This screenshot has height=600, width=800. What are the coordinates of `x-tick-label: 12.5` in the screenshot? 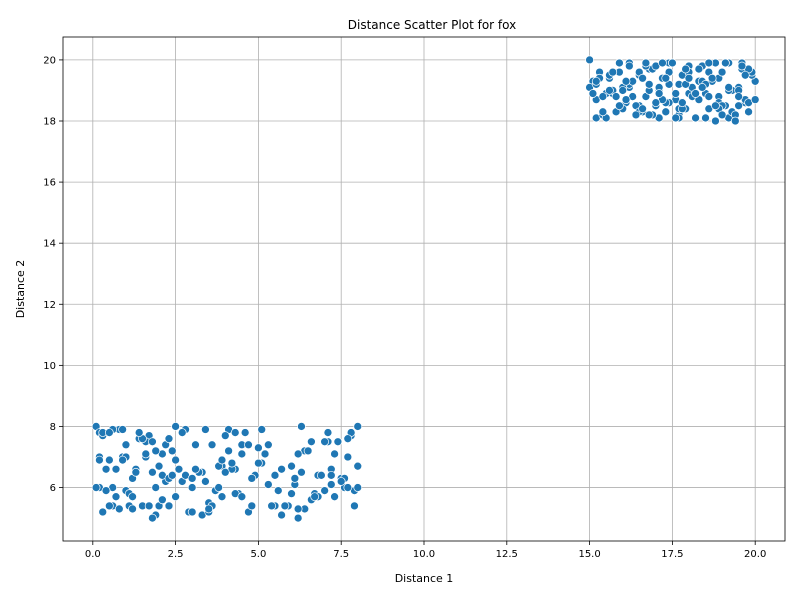 It's located at (507, 554).